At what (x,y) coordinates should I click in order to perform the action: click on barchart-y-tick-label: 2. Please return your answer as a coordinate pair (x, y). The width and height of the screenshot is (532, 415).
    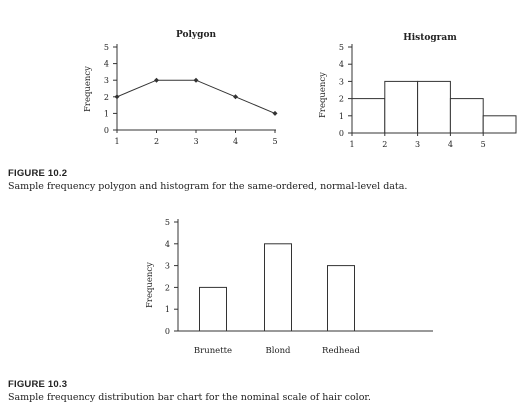
    Looking at the image, I should click on (167, 287).